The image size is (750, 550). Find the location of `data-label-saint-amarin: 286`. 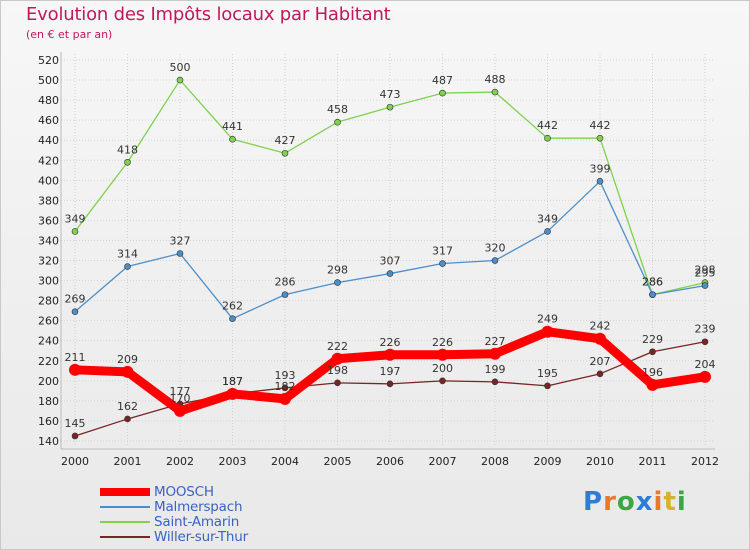

data-label-saint-amarin: 286 is located at coordinates (652, 282).